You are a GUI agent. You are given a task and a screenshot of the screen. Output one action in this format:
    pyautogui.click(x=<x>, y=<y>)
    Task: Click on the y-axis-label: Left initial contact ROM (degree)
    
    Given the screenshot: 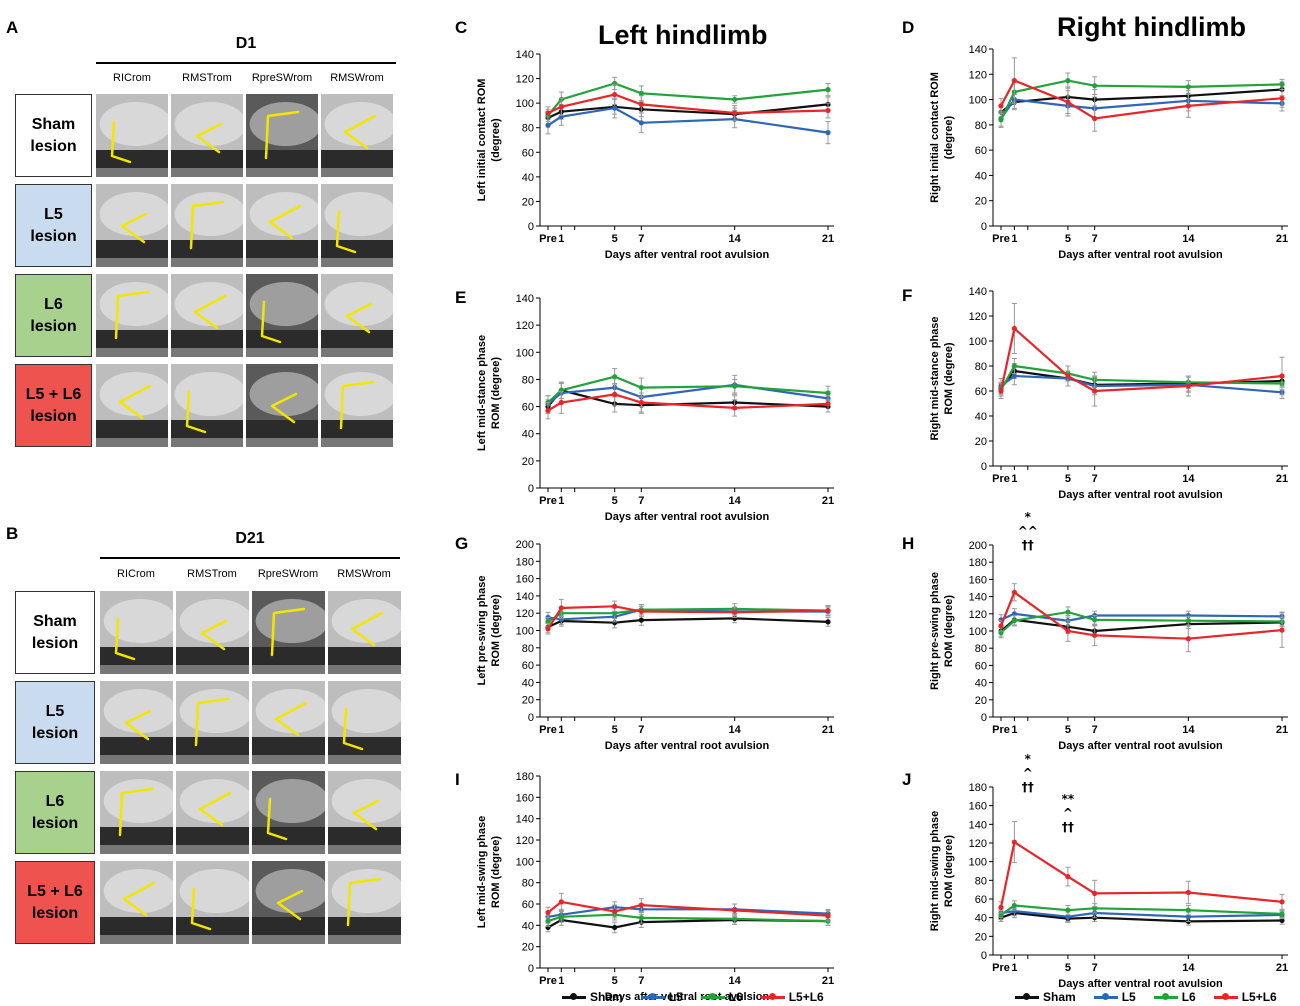 What is the action you would take?
    pyautogui.click(x=489, y=140)
    